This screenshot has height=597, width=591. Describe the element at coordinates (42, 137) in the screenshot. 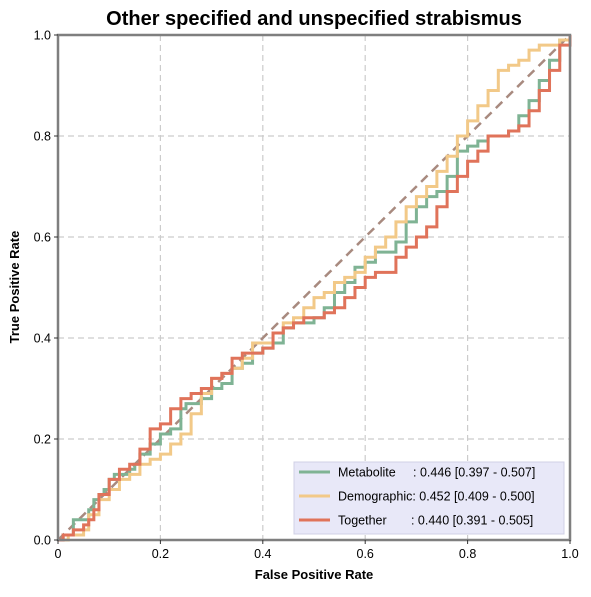

I see `y-tick-label: 0.8` at that location.